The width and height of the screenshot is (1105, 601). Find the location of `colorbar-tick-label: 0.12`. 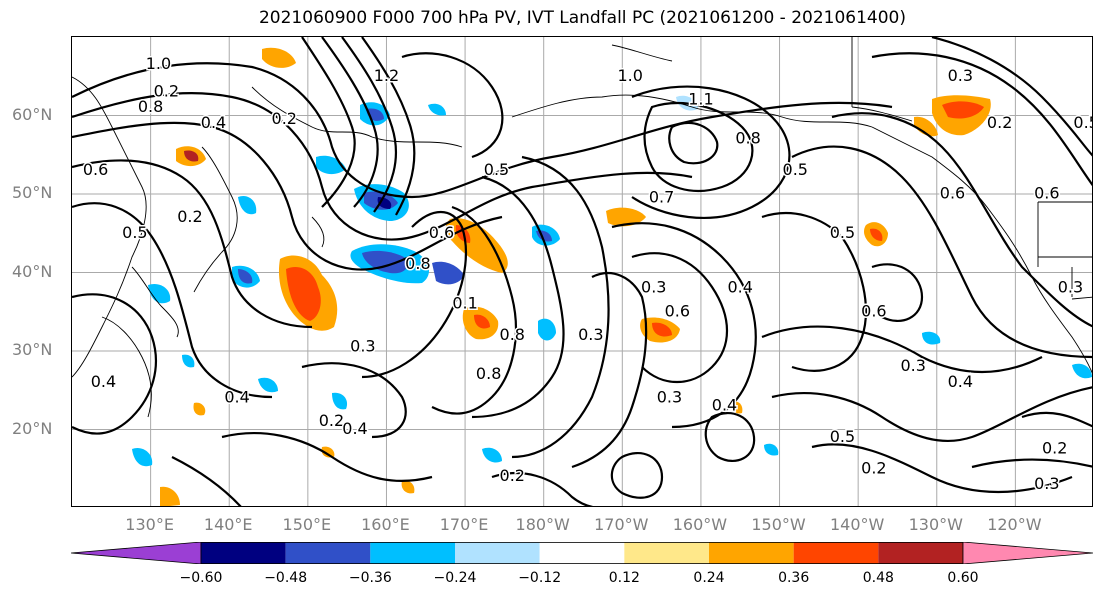

colorbar-tick-label: 0.12 is located at coordinates (624, 578).